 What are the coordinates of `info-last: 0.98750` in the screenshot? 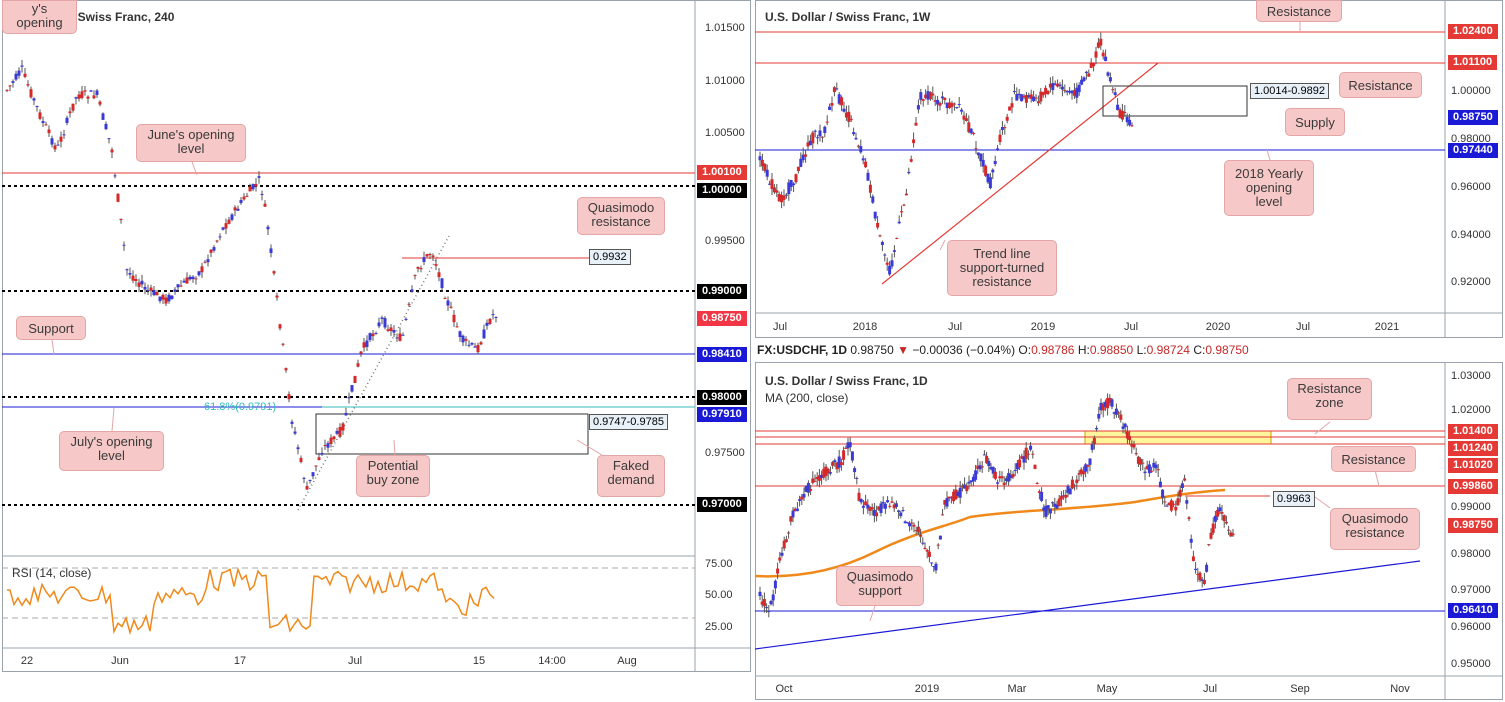 It's located at (872, 350).